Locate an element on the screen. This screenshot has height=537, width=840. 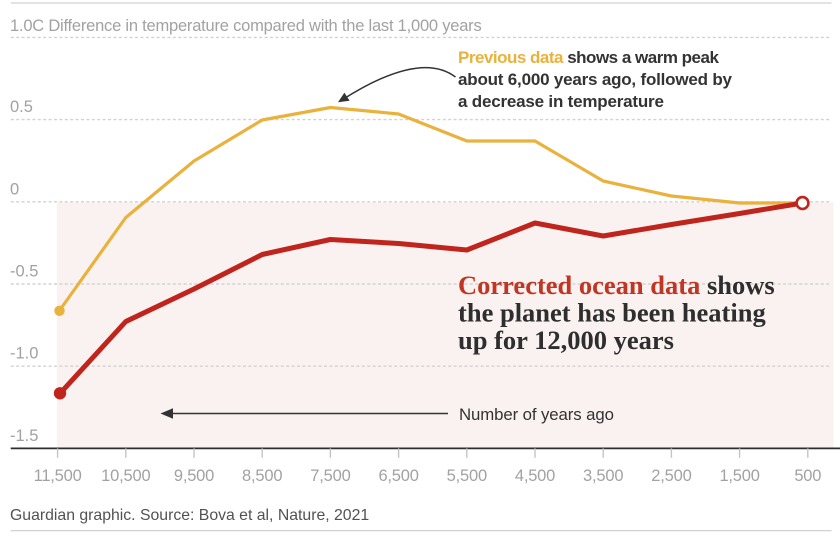
svg-text: 9,500 is located at coordinates (194, 476).